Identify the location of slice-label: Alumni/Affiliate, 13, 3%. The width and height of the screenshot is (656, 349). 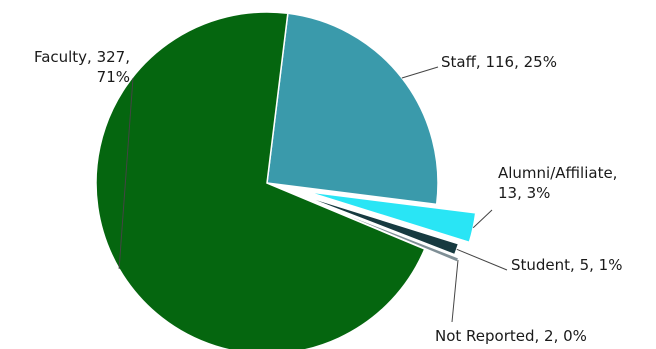
(557, 183).